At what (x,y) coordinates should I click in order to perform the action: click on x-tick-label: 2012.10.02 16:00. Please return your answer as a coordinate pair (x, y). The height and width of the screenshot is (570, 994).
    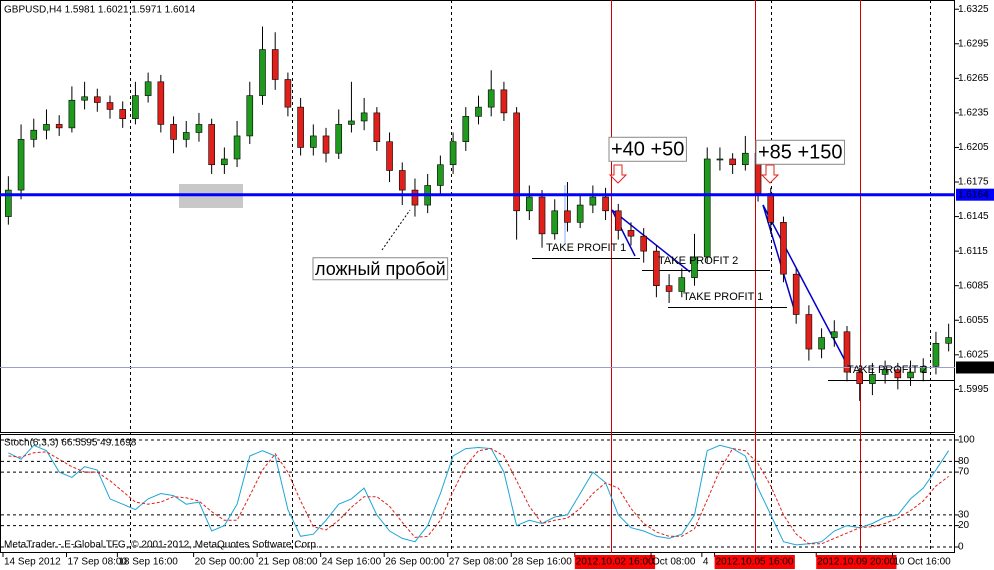
    Looking at the image, I should click on (615, 562).